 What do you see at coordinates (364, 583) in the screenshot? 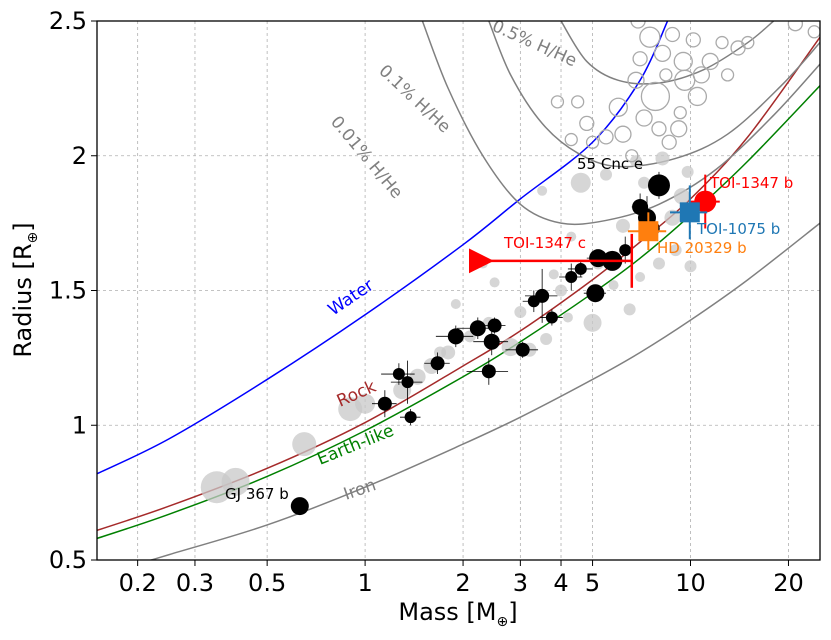
I see `x-tick-label: 1` at bounding box center [364, 583].